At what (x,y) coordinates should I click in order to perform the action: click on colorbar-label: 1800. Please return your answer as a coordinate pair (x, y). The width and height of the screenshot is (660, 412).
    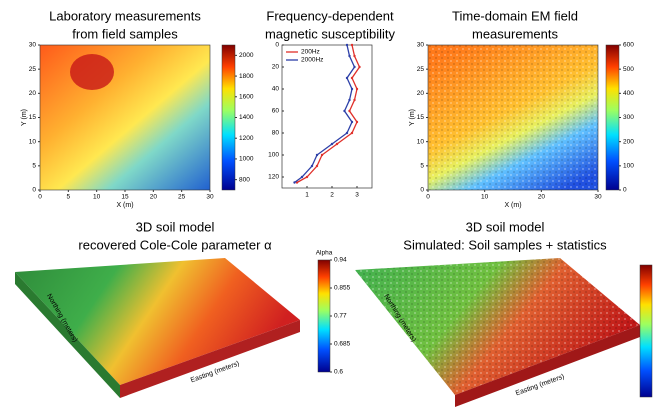
    Looking at the image, I should click on (246, 76).